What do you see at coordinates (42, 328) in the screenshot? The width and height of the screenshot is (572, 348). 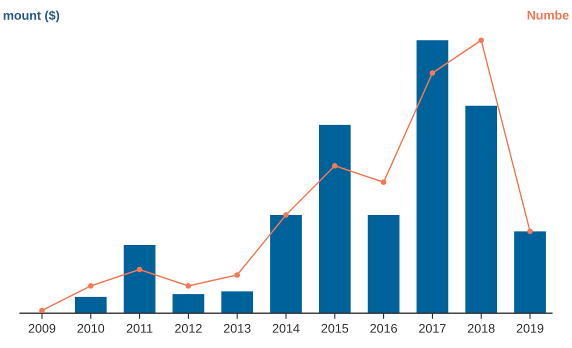 I see `x-tick-label: 2009` at bounding box center [42, 328].